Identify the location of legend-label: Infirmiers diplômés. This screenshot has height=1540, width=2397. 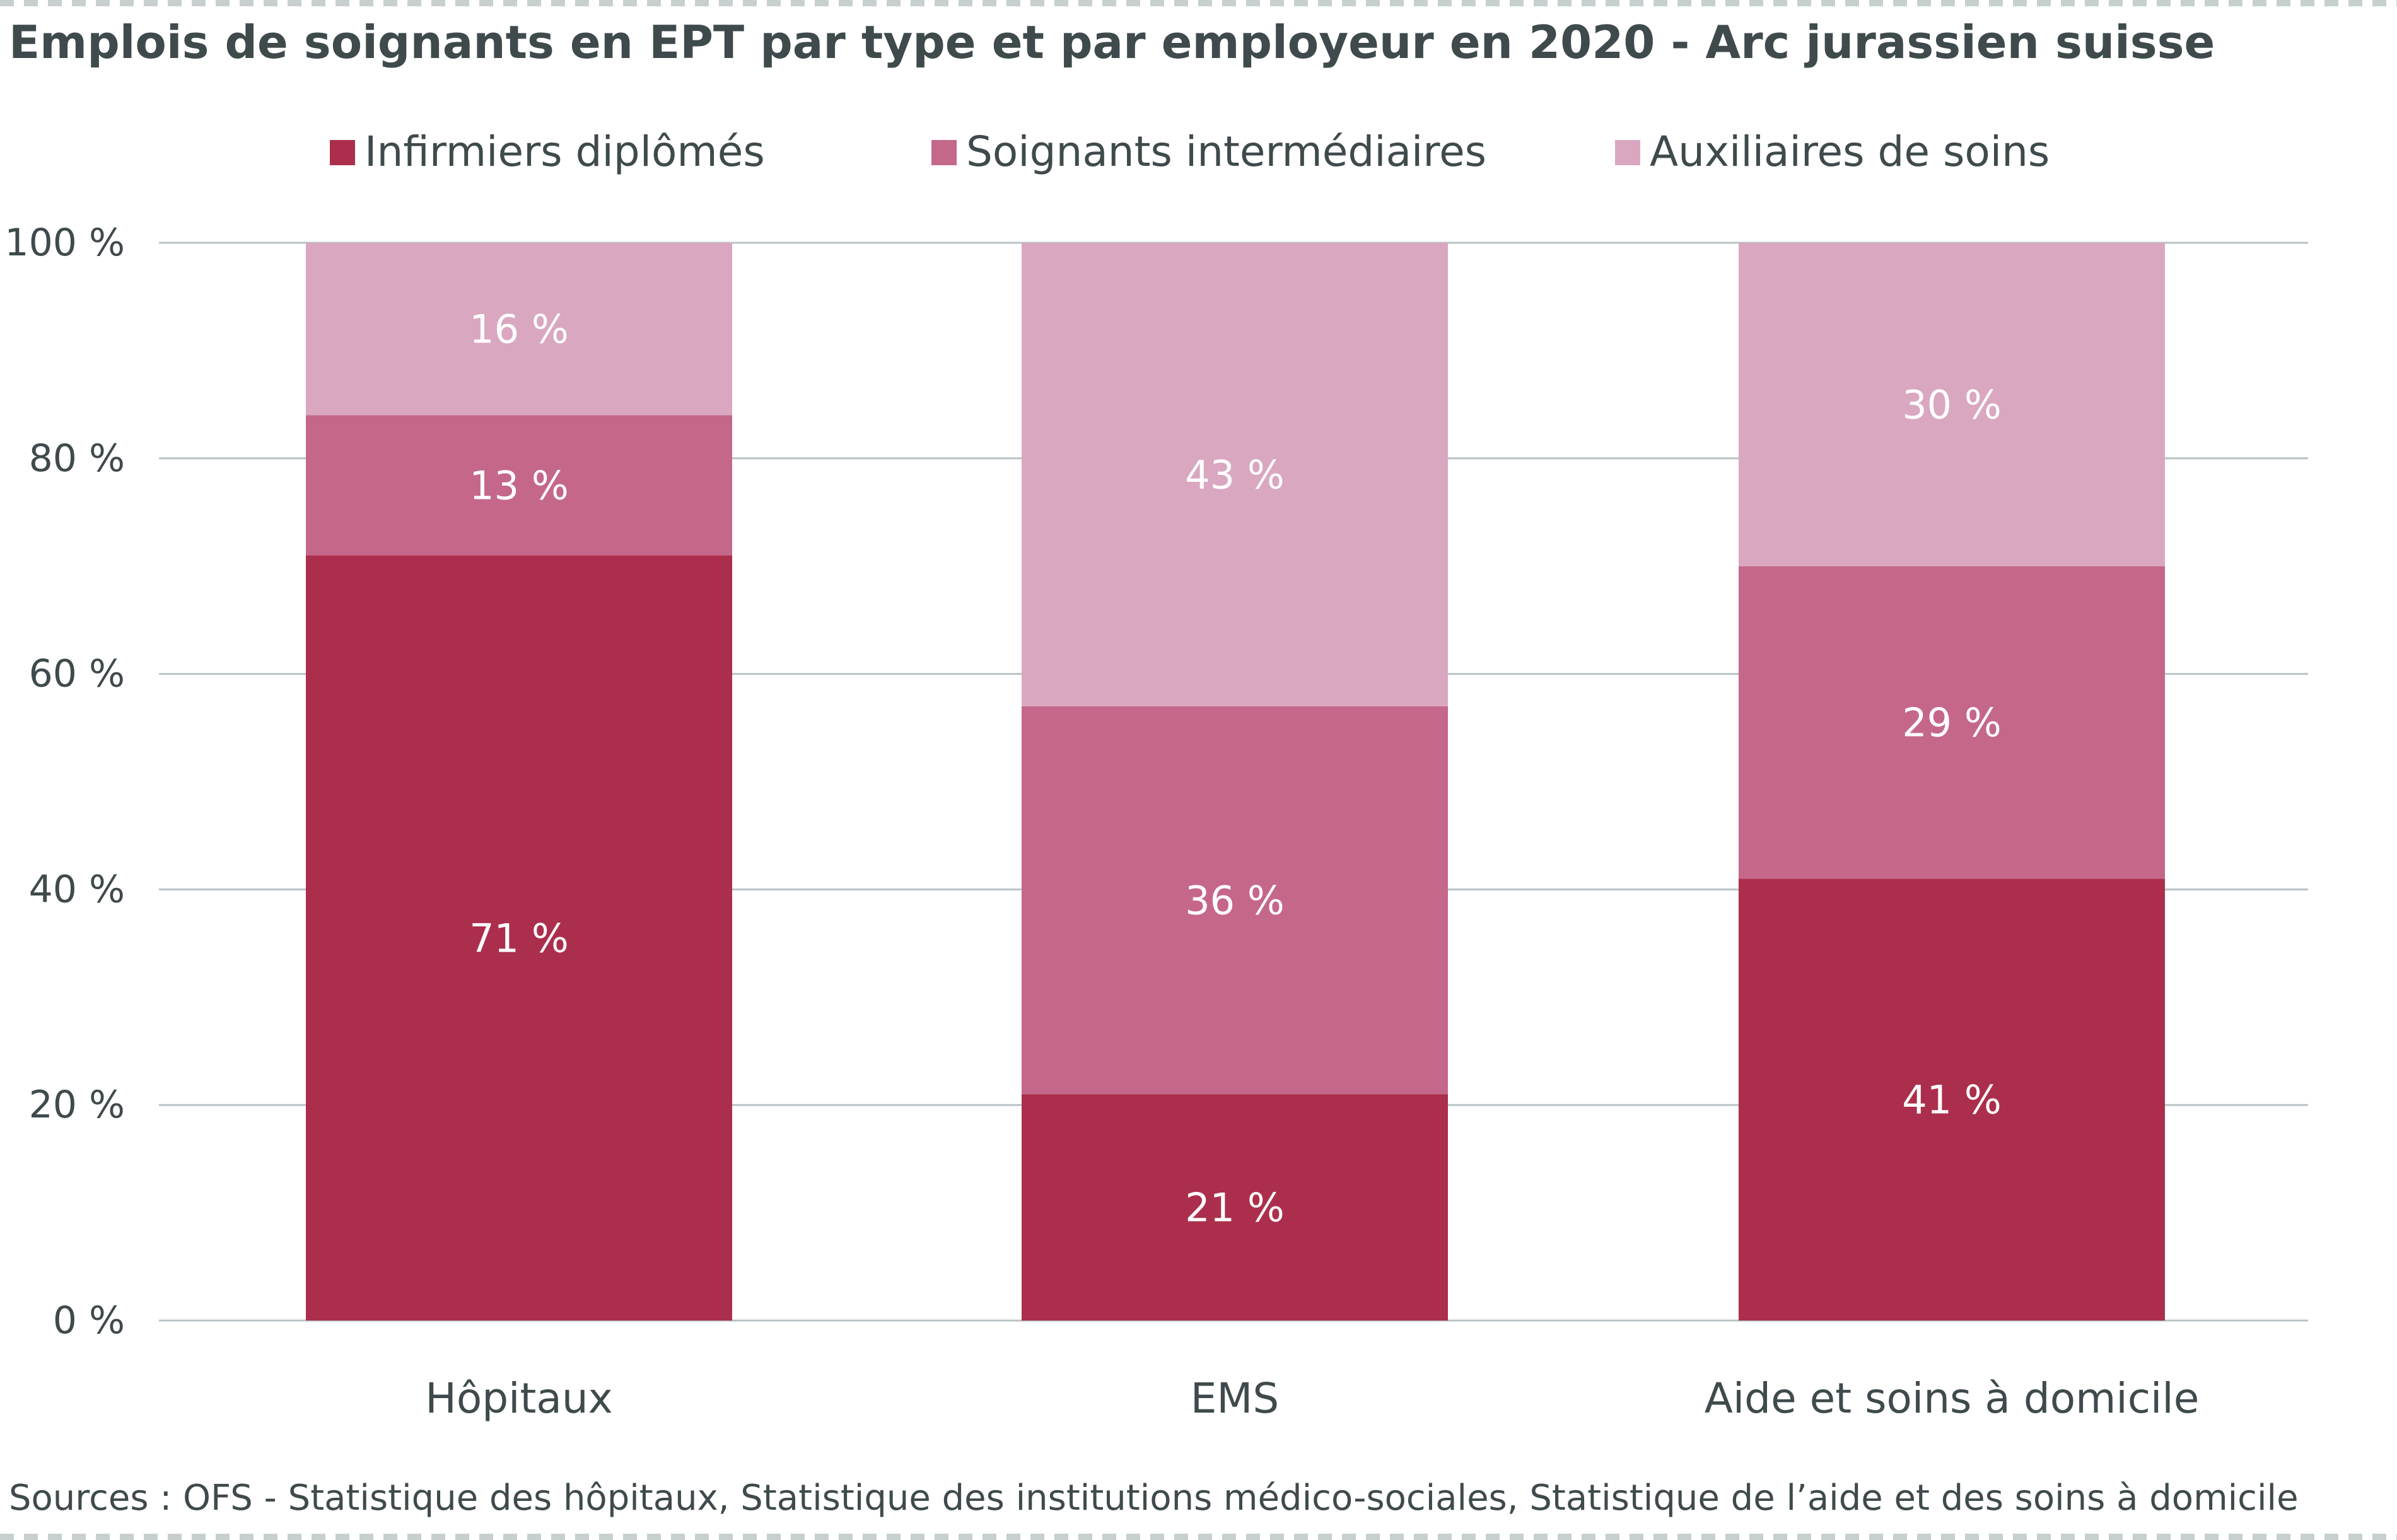
(565, 151).